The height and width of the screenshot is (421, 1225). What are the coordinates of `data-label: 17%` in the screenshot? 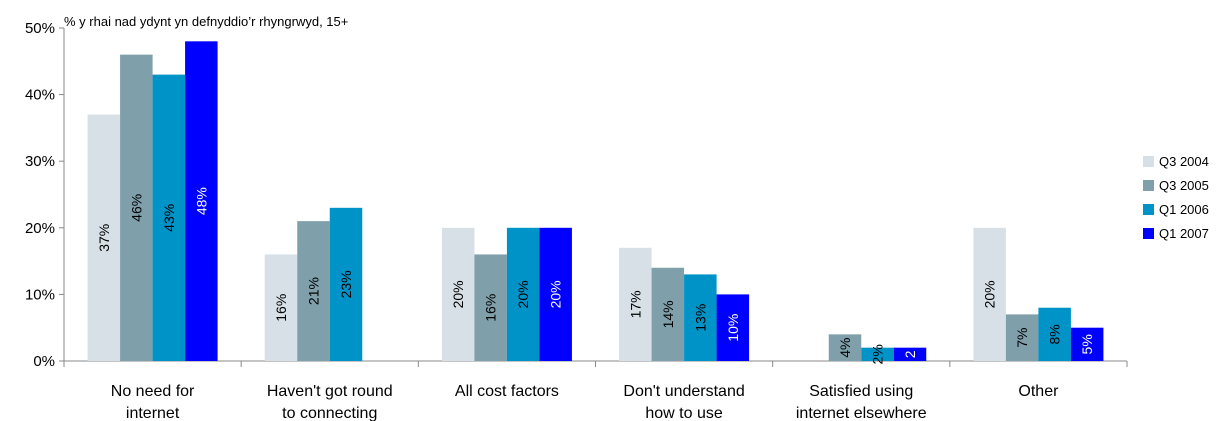 It's located at (635, 304).